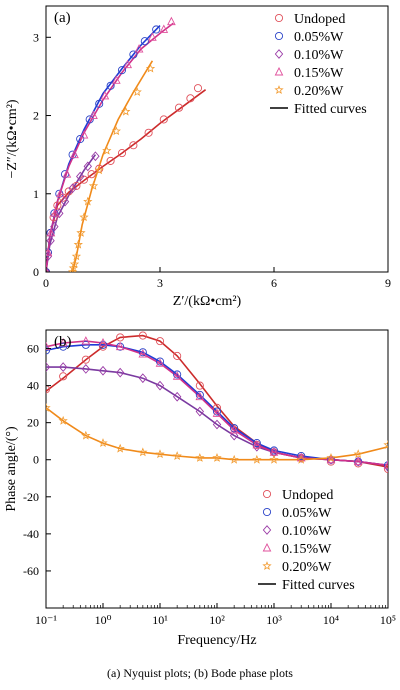 This screenshot has width=400, height=690. I want to click on x-axis-label: Frequency/Hz, so click(216, 640).